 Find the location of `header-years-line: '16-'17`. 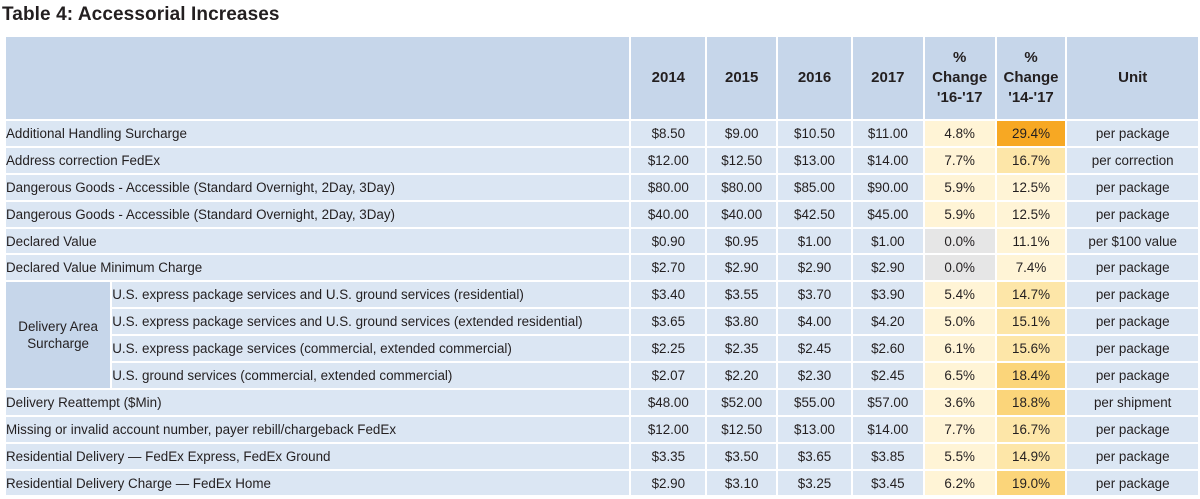

header-years-line: '16-'17 is located at coordinates (959, 97).